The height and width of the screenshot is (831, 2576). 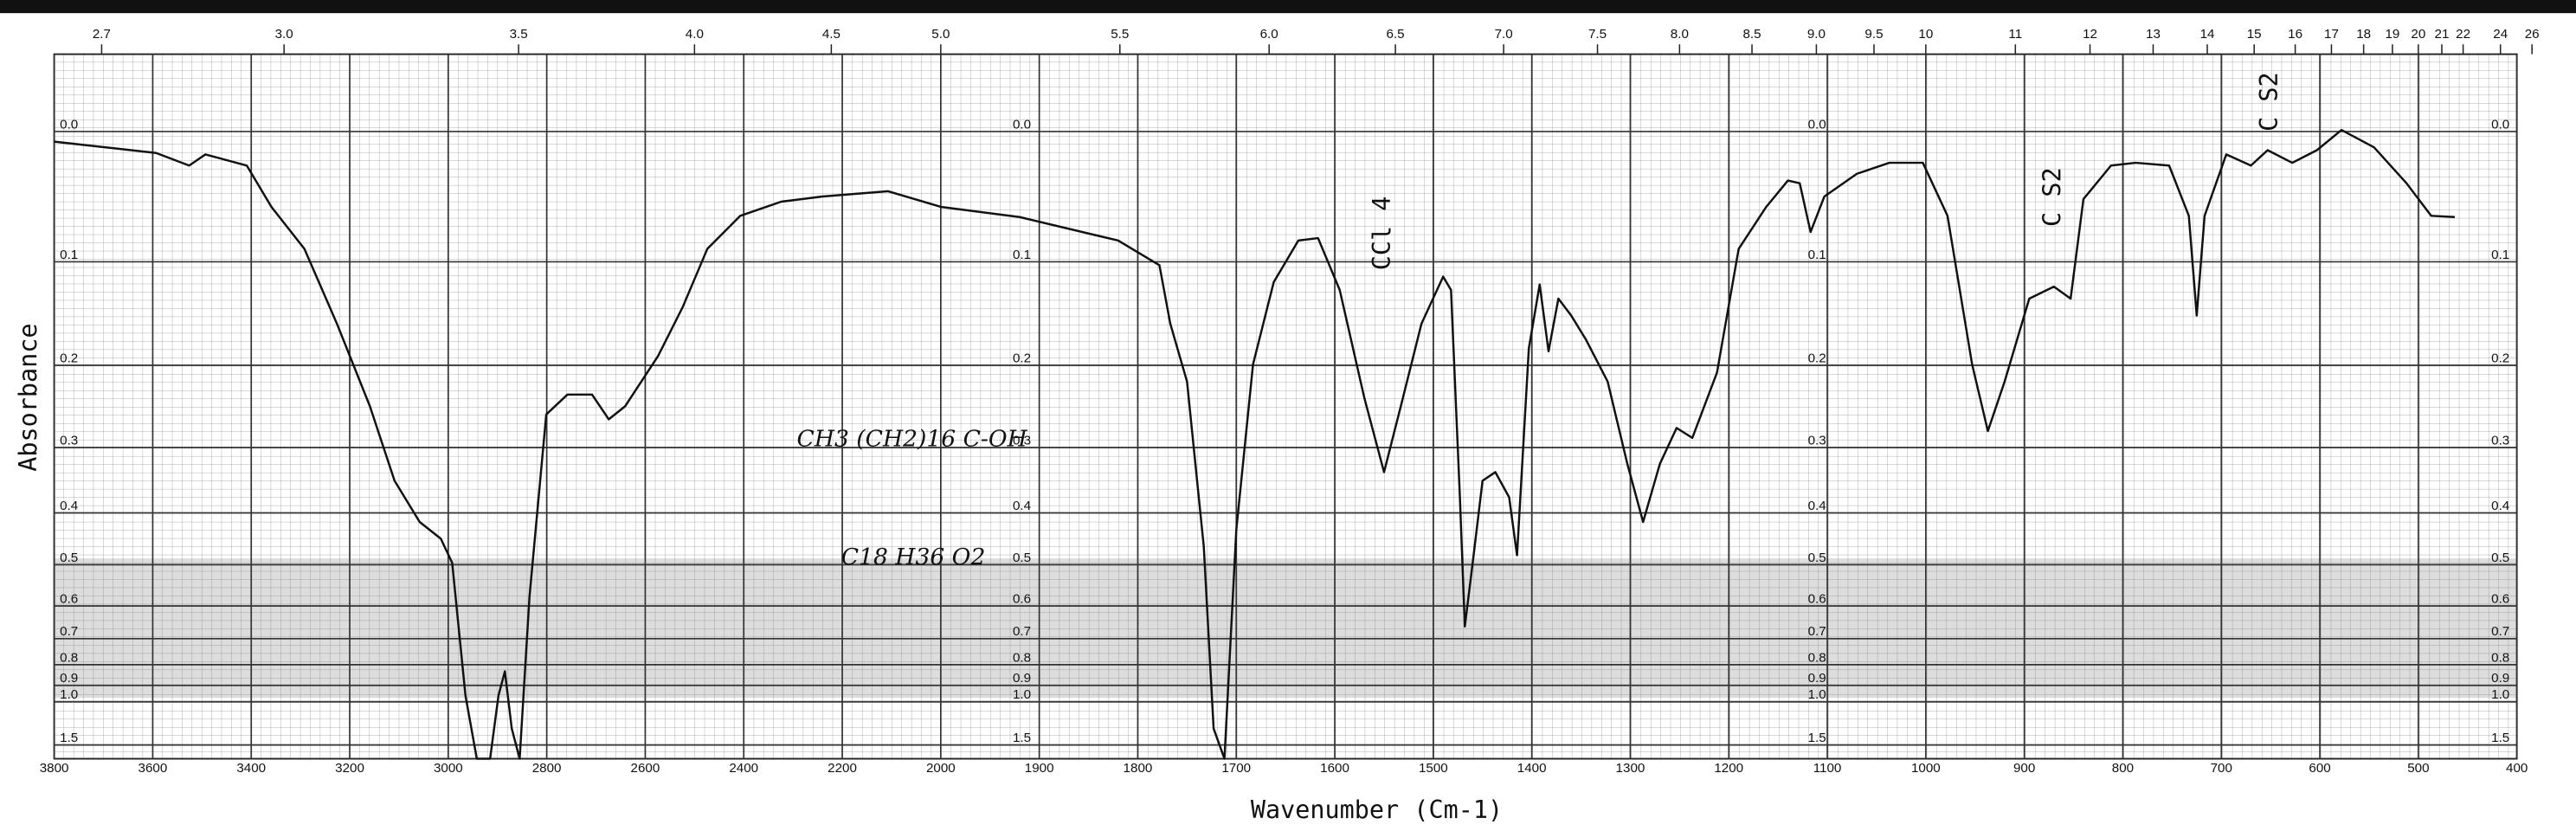 What do you see at coordinates (913, 557) in the screenshot?
I see `annotation: C18 H36 O2` at bounding box center [913, 557].